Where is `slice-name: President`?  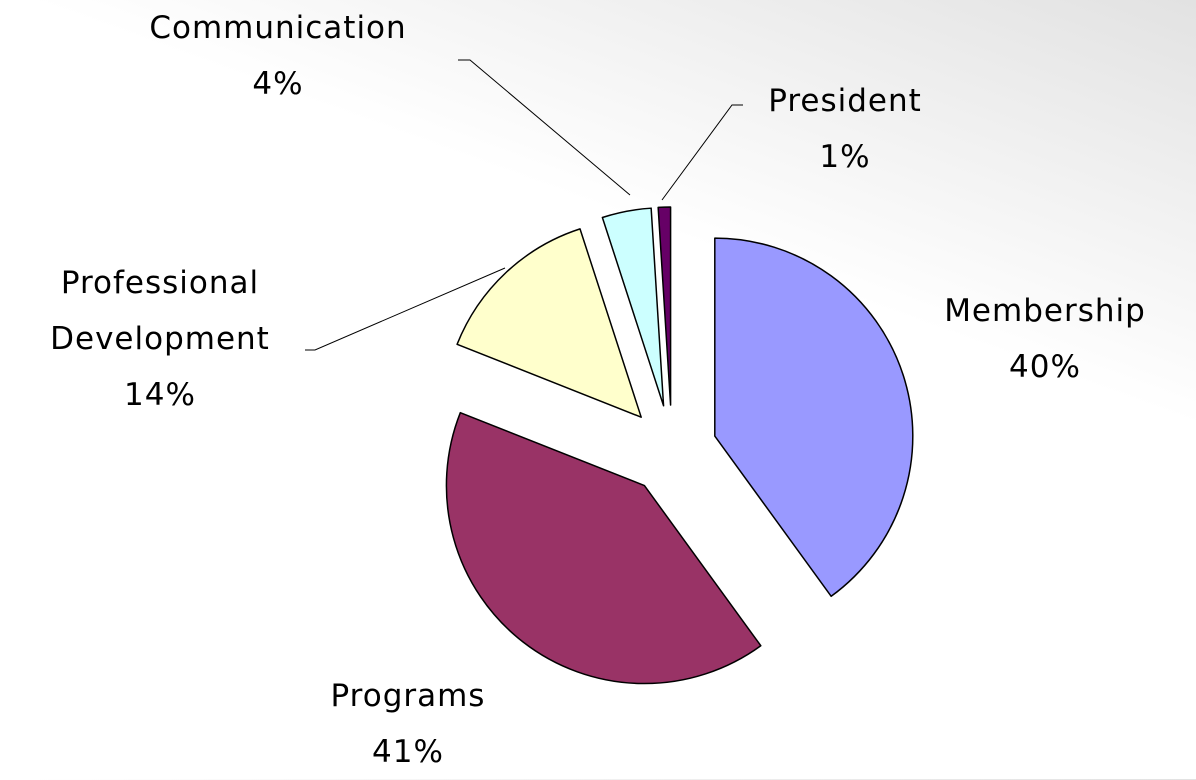 slice-name: President is located at coordinates (845, 101).